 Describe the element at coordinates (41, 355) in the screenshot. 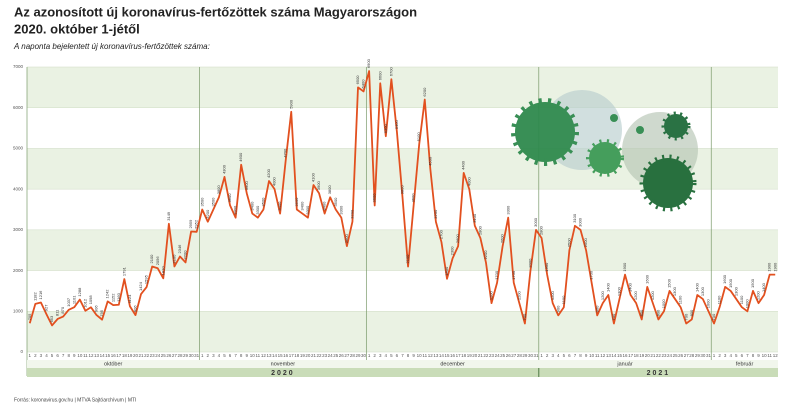

I see `x-tick-label: 3` at that location.